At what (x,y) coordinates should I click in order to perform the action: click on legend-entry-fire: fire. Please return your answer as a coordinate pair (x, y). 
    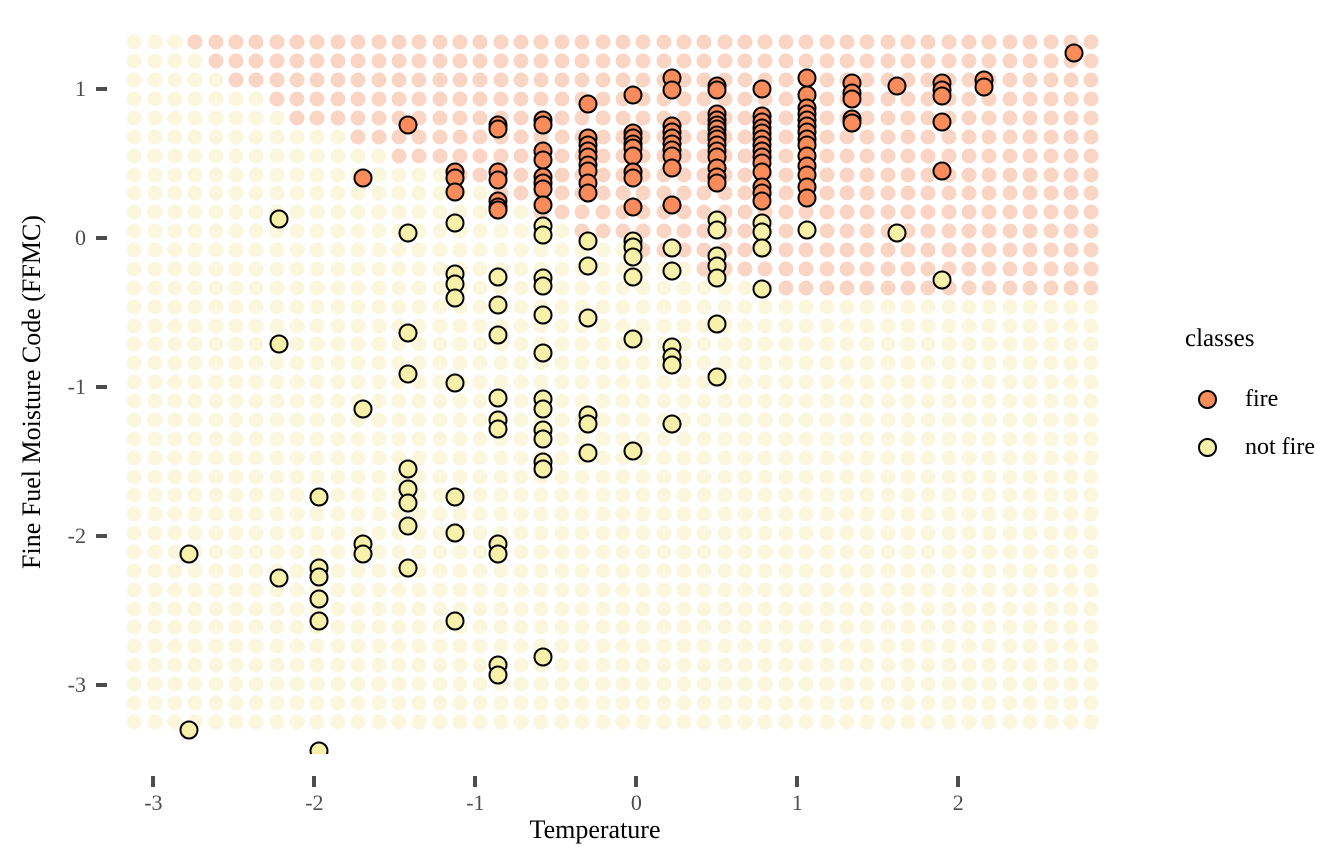
    Looking at the image, I should click on (1260, 399).